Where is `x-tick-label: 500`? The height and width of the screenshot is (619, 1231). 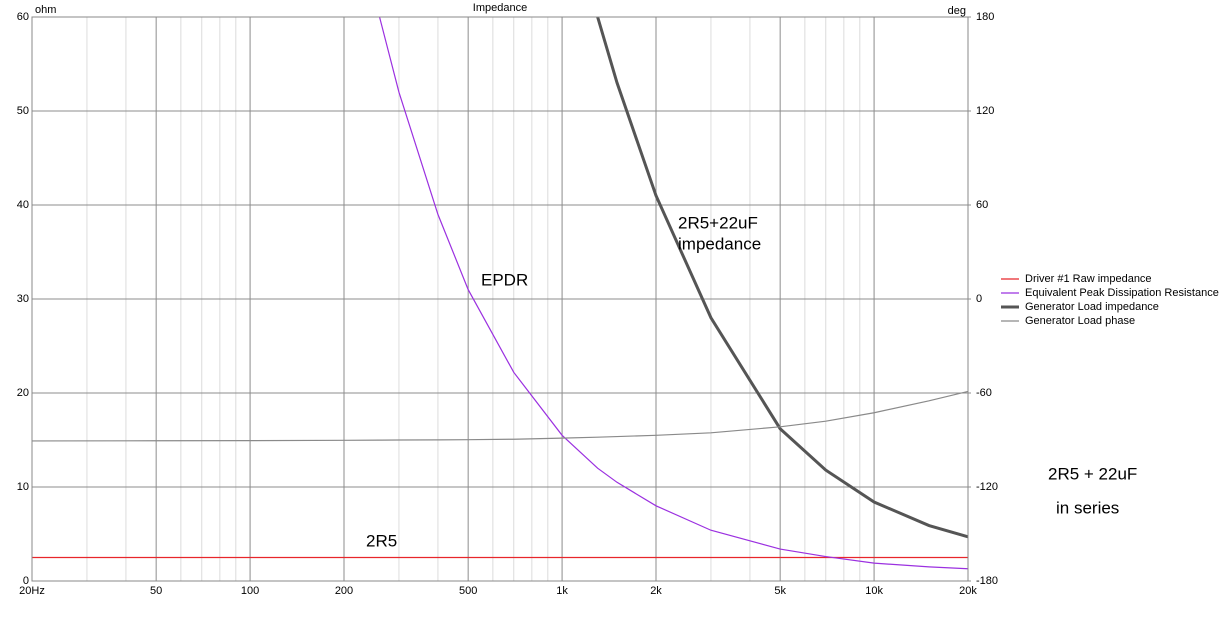
x-tick-label: 500 is located at coordinates (468, 591).